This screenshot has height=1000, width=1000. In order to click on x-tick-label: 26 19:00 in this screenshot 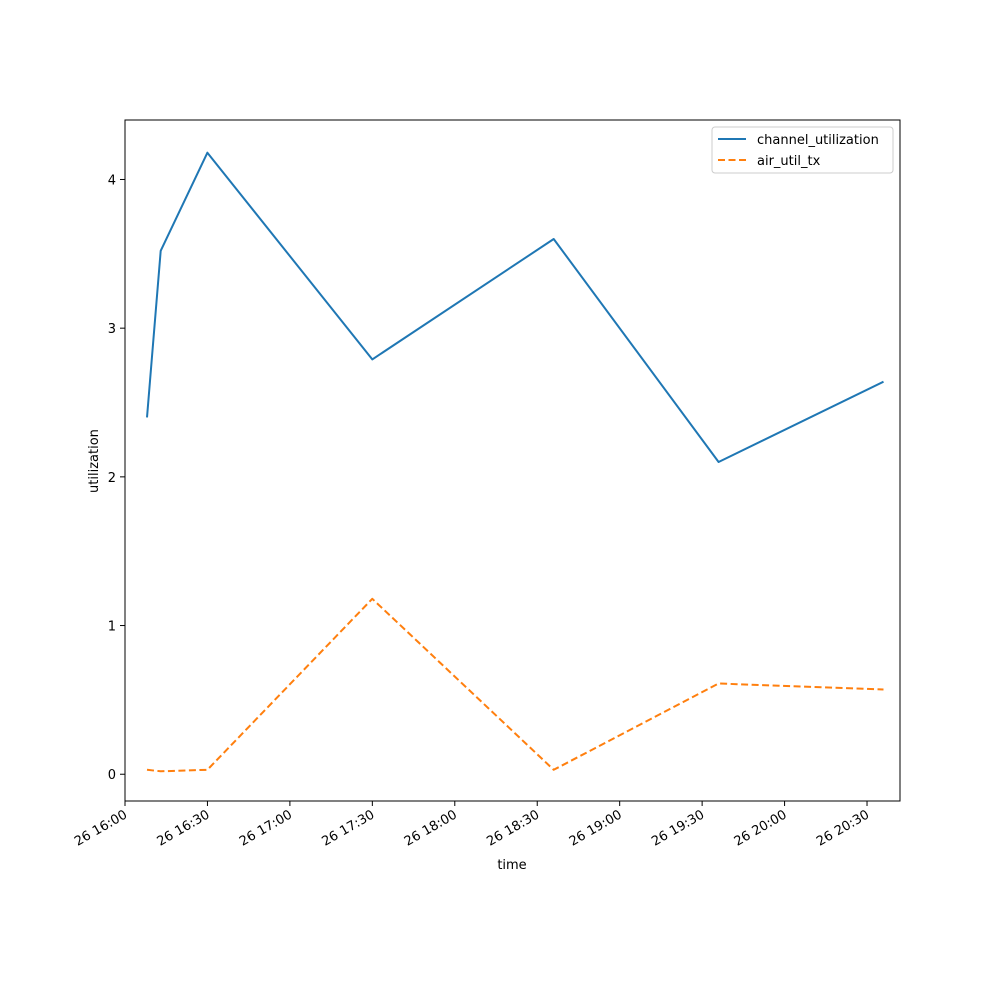, I will do `click(596, 828)`.